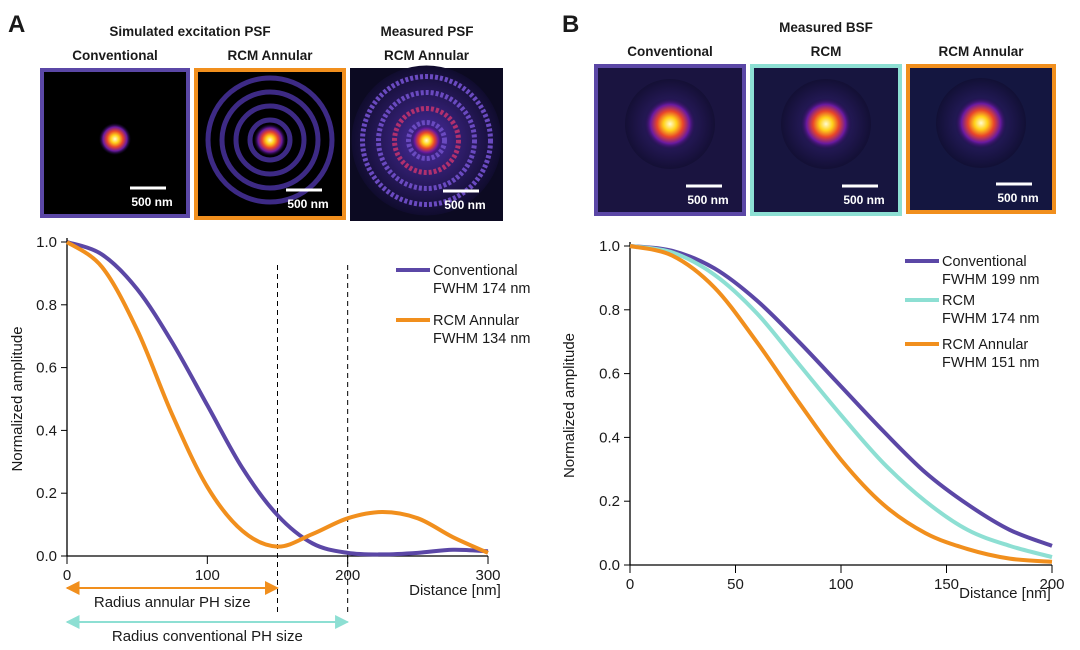 The width and height of the screenshot is (1080, 650). What do you see at coordinates (482, 339) in the screenshot?
I see `legend-note: FWHM 134 nm` at bounding box center [482, 339].